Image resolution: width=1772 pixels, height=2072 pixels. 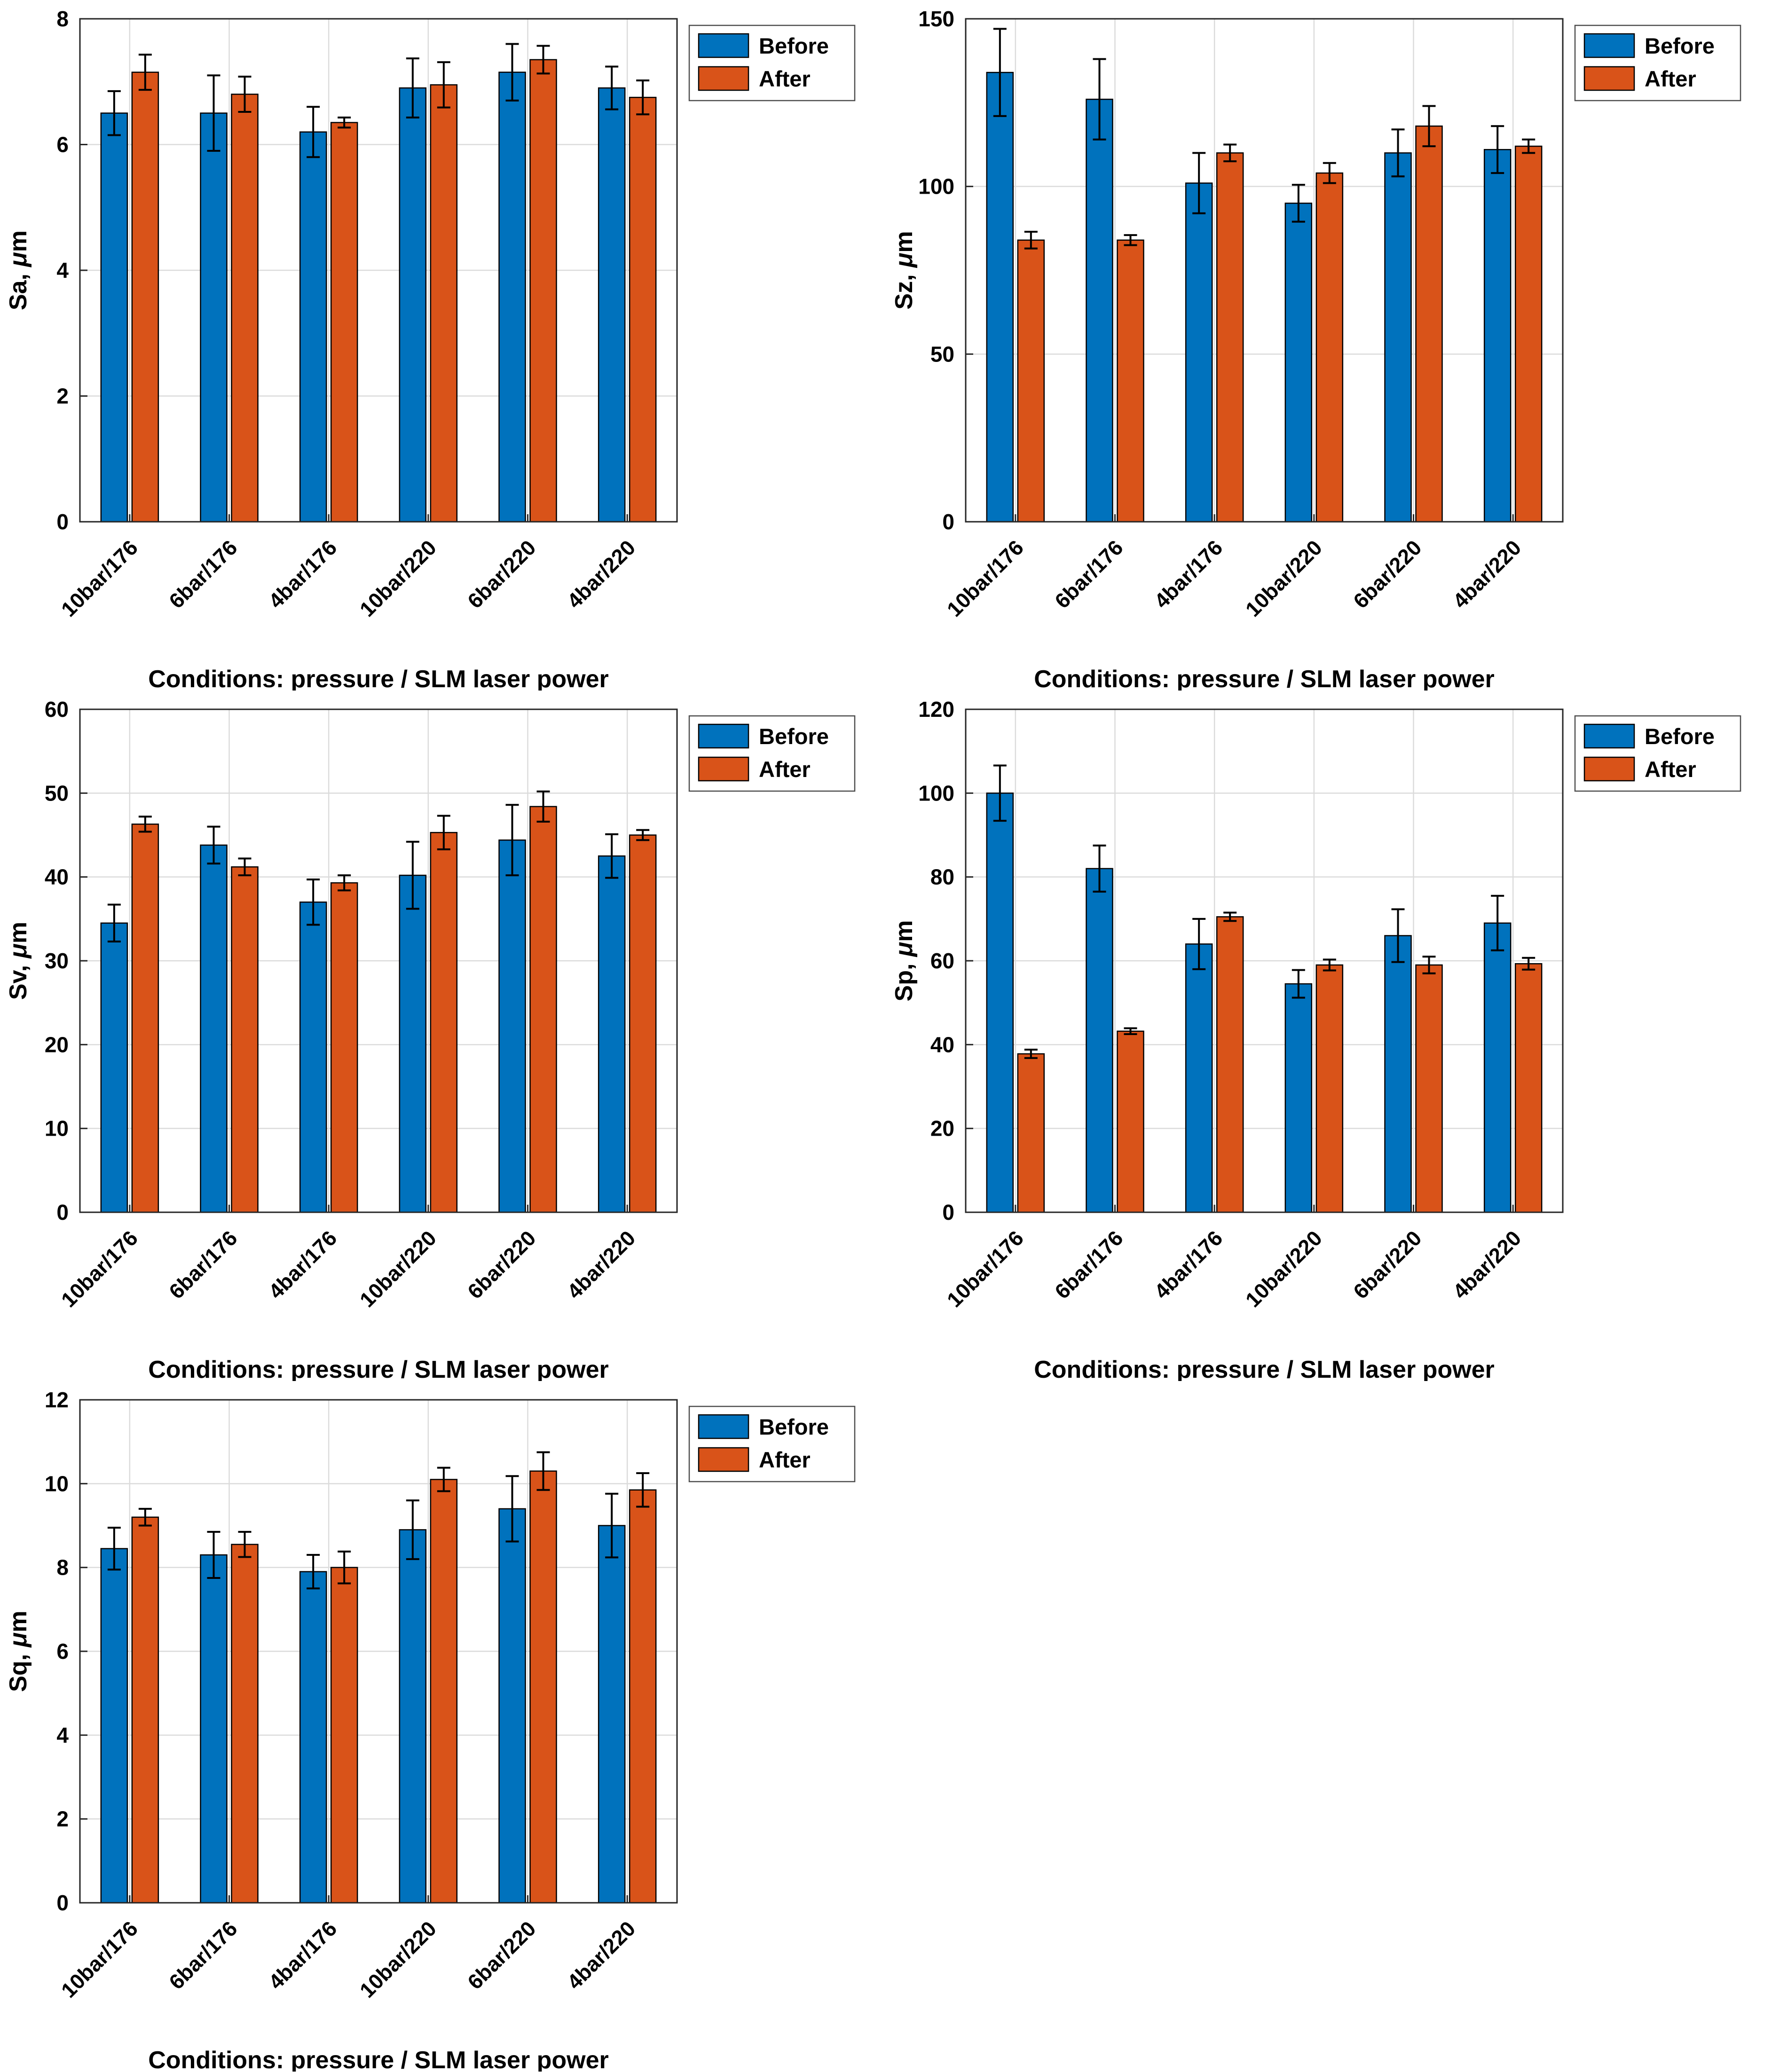 I want to click on y-tick-label: 60, so click(x=942, y=961).